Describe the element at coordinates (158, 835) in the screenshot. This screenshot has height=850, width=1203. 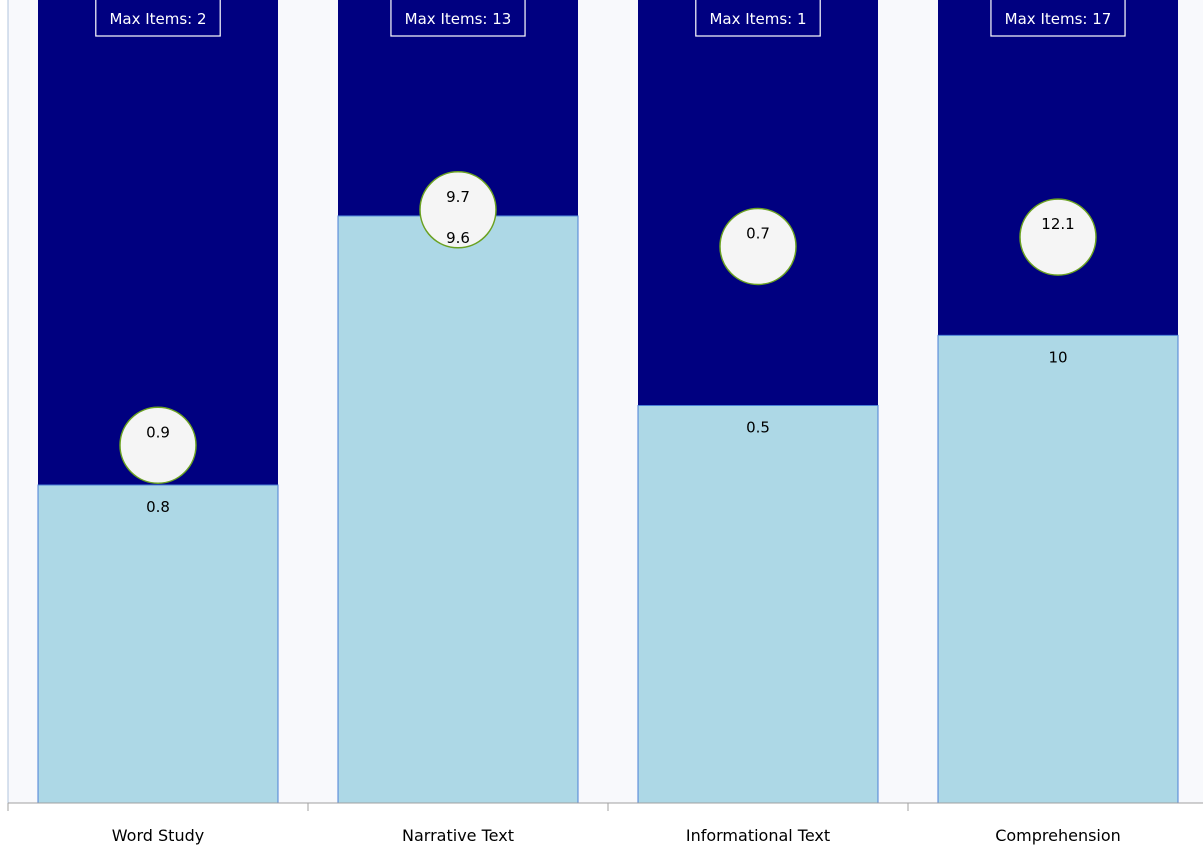
I see `category-label: Word Study` at that location.